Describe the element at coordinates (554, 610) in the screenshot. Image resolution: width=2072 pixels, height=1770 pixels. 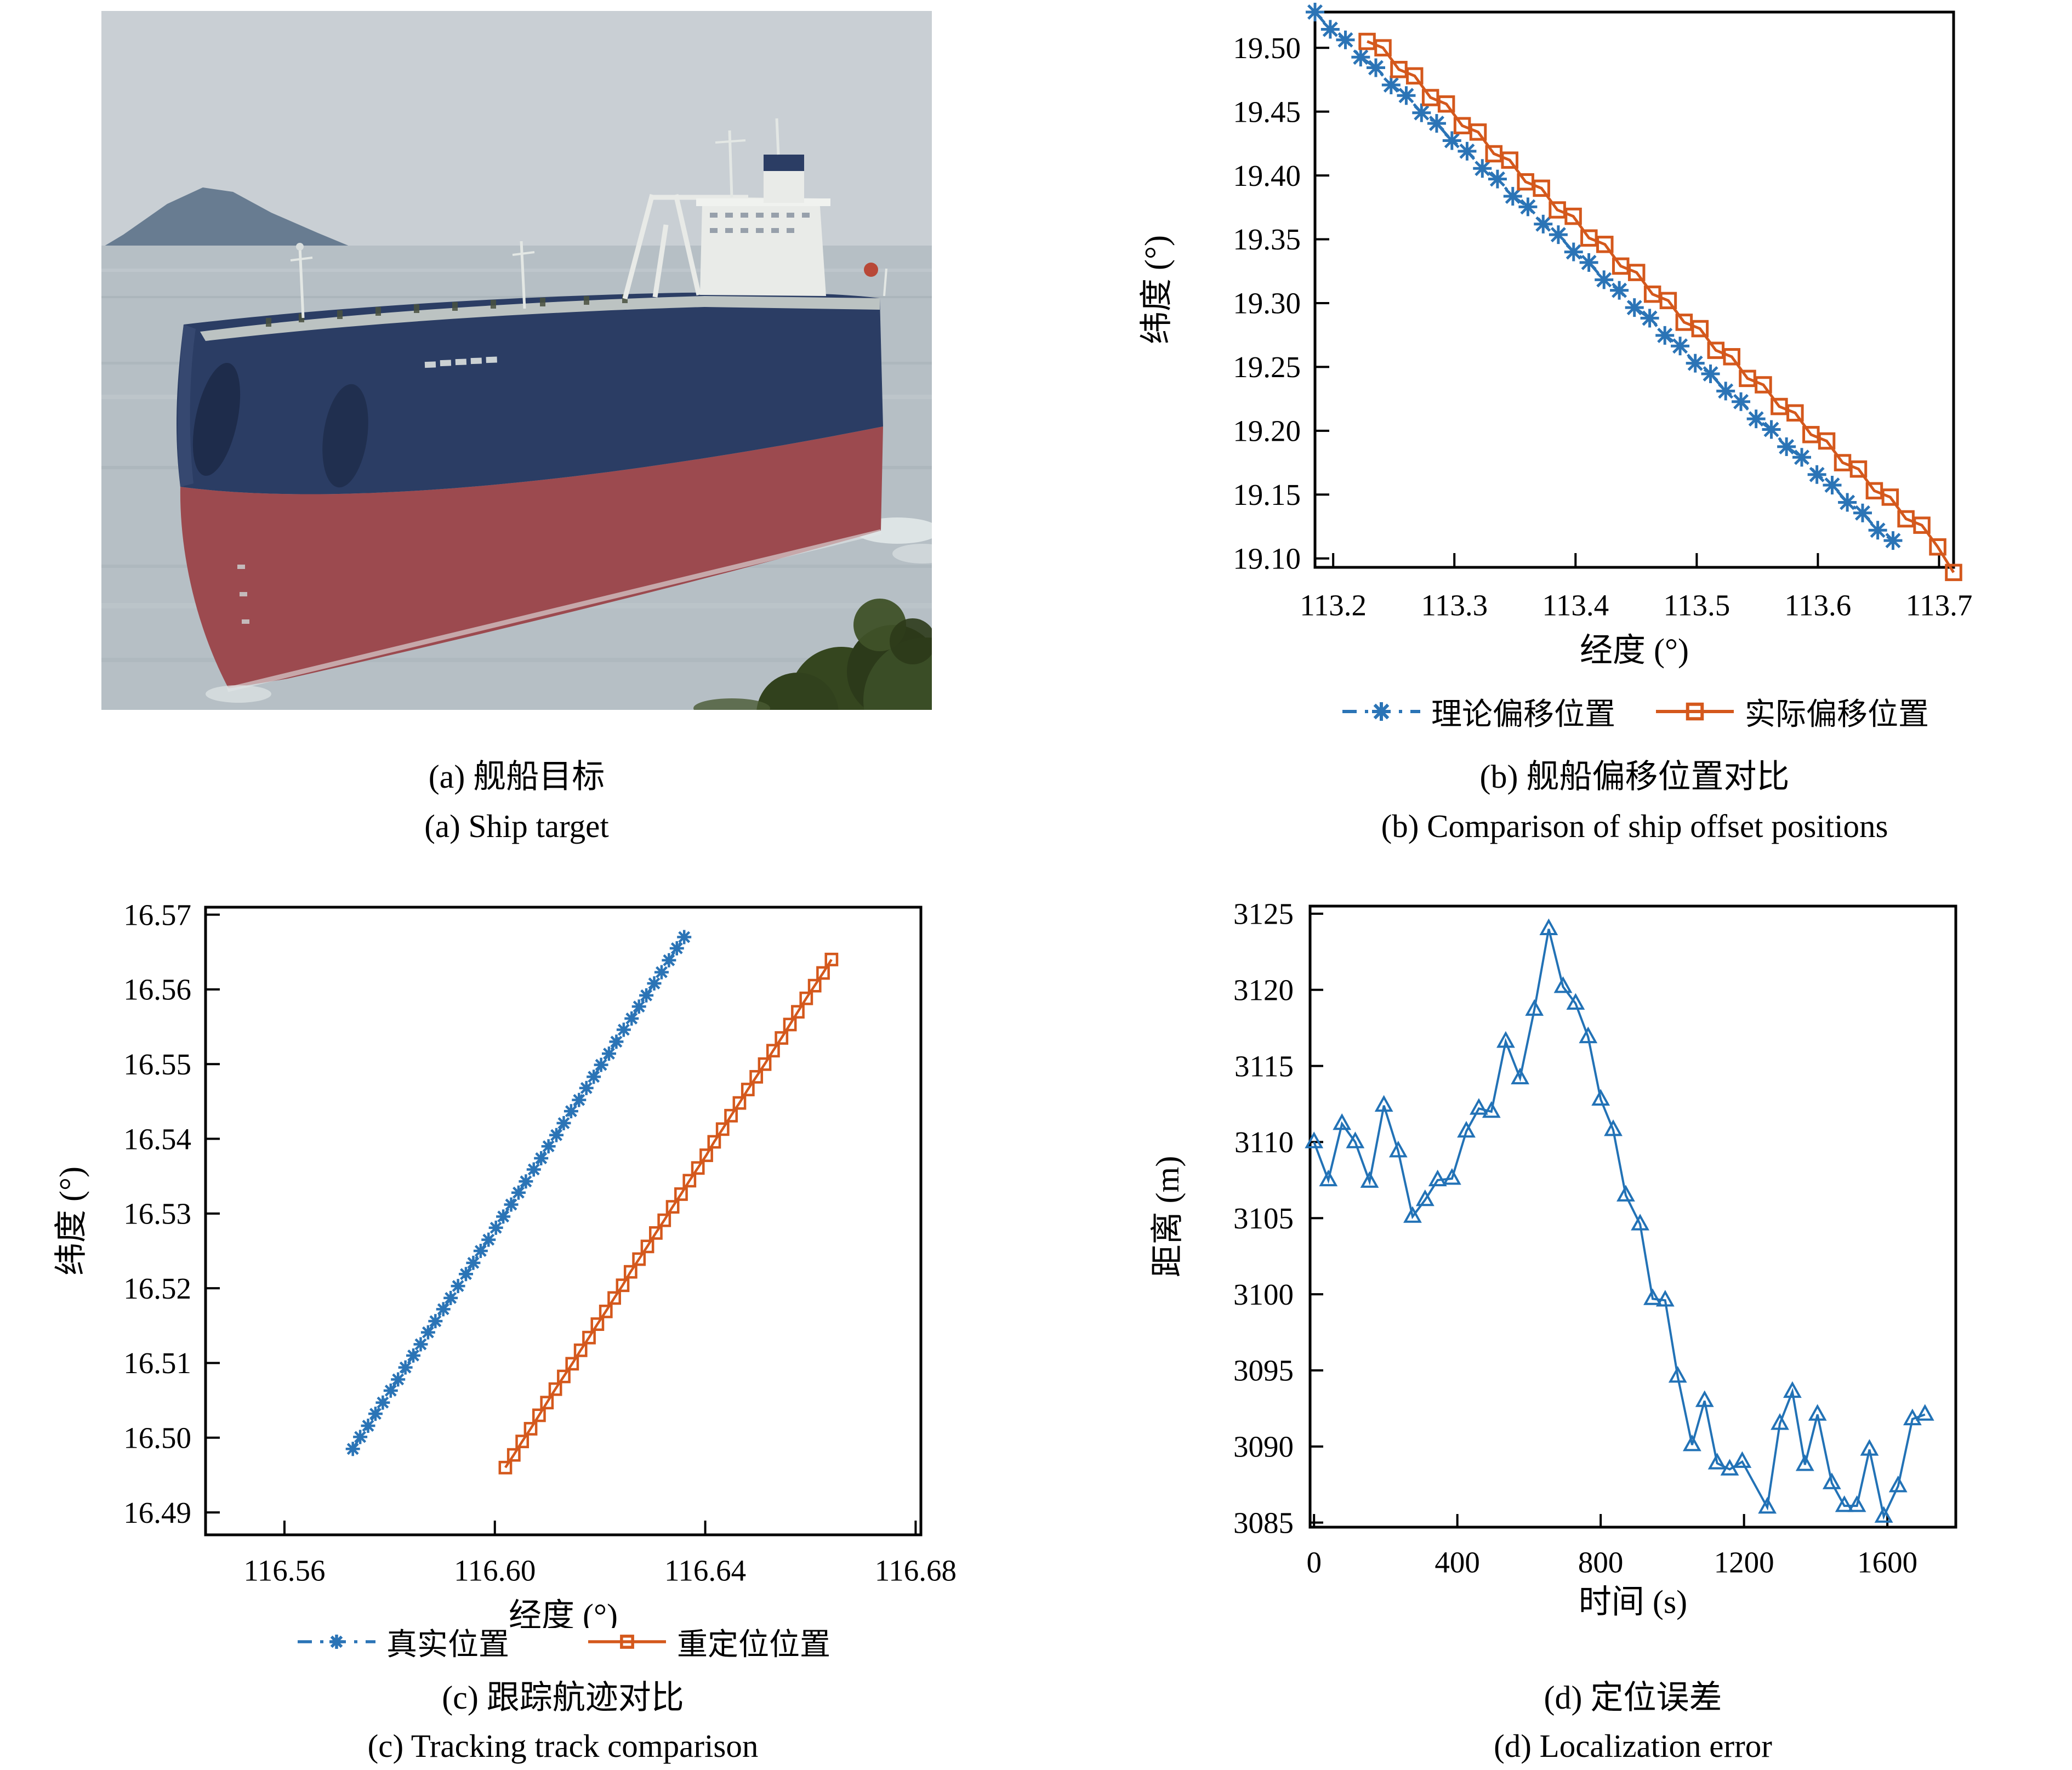
I see `waterline-foam` at that location.